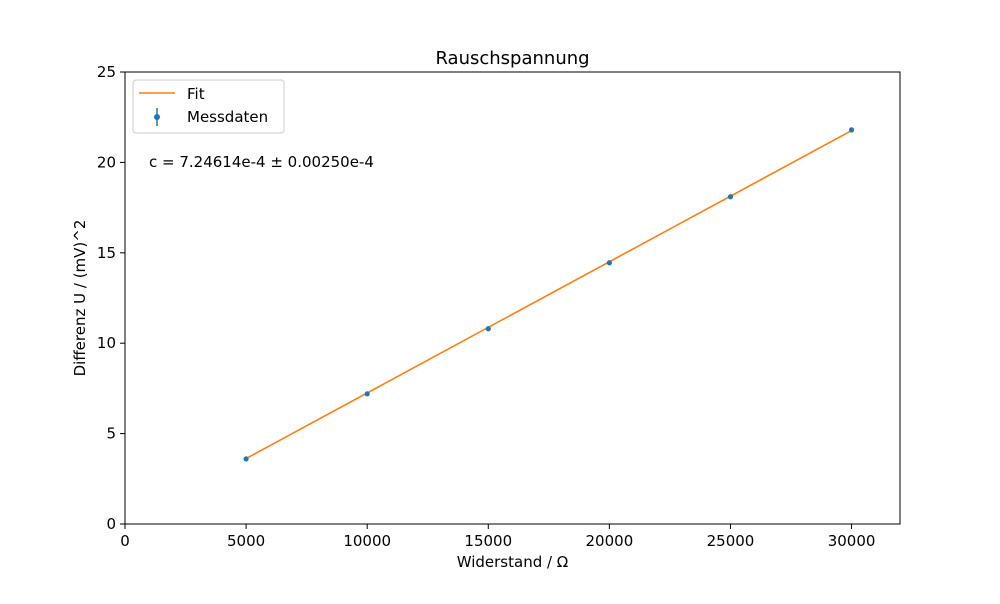 The width and height of the screenshot is (1000, 604). I want to click on y-tick-label: 15, so click(106, 253).